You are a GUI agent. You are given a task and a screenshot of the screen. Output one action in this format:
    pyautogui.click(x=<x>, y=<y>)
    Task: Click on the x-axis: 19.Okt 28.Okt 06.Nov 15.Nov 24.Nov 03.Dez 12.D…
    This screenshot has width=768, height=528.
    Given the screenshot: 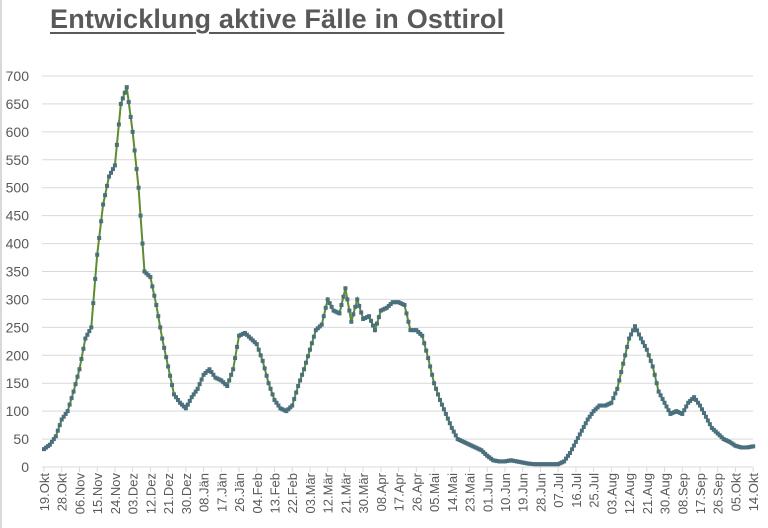 What is the action you would take?
    pyautogui.click(x=399, y=490)
    